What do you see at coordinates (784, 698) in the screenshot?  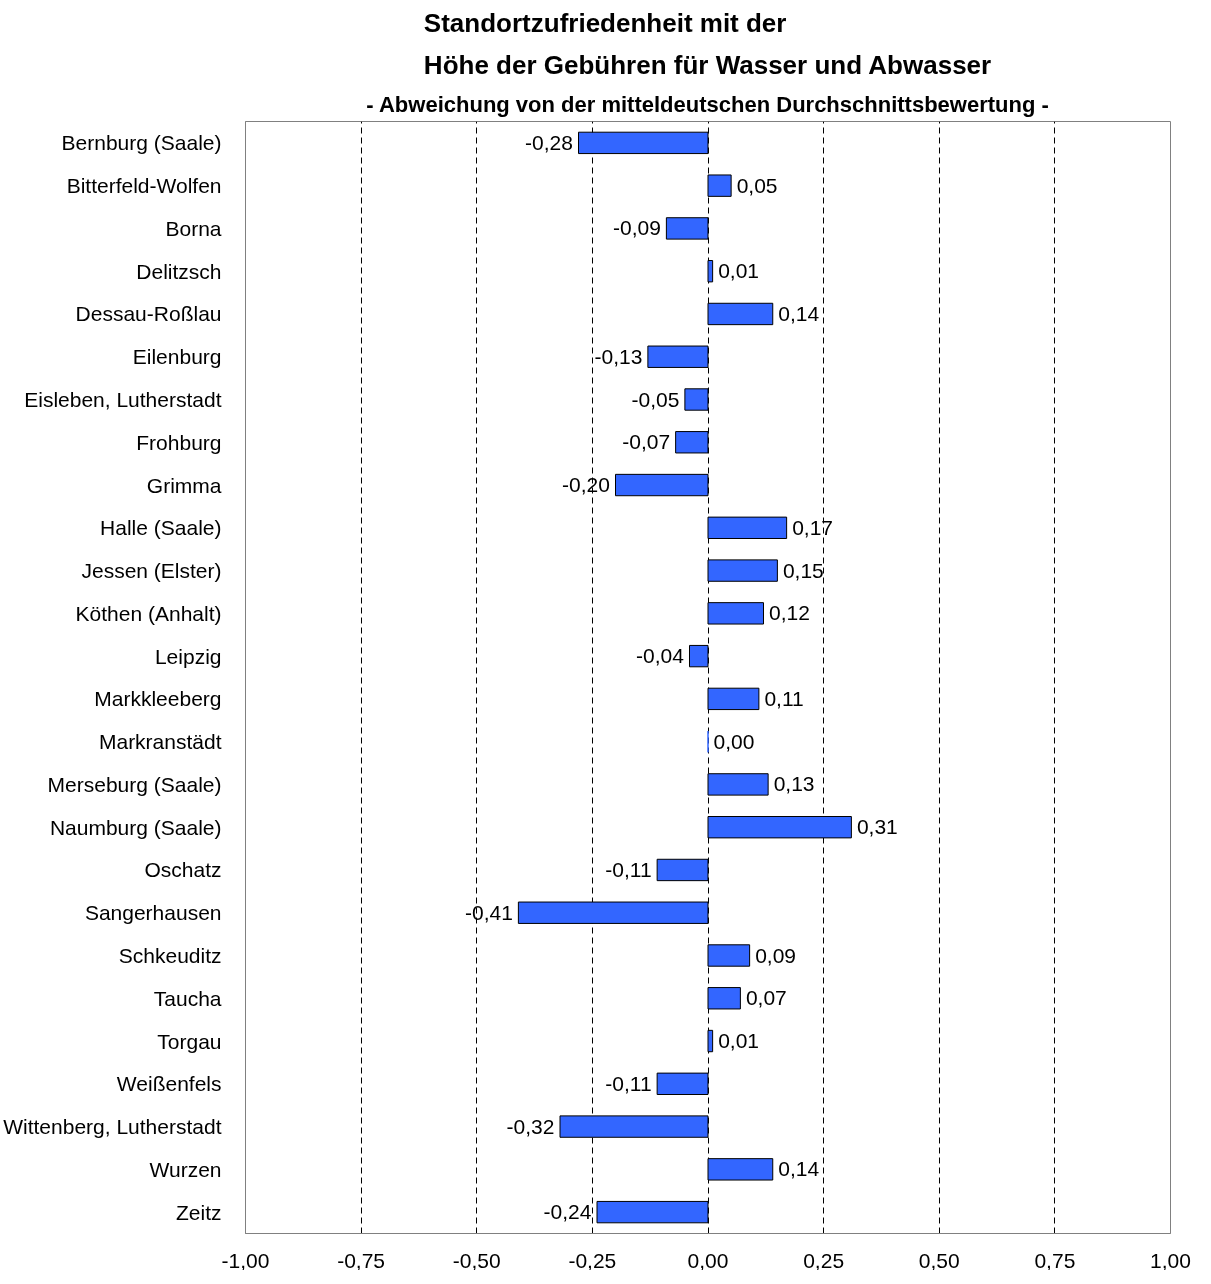 I see `data-label: 0,11` at bounding box center [784, 698].